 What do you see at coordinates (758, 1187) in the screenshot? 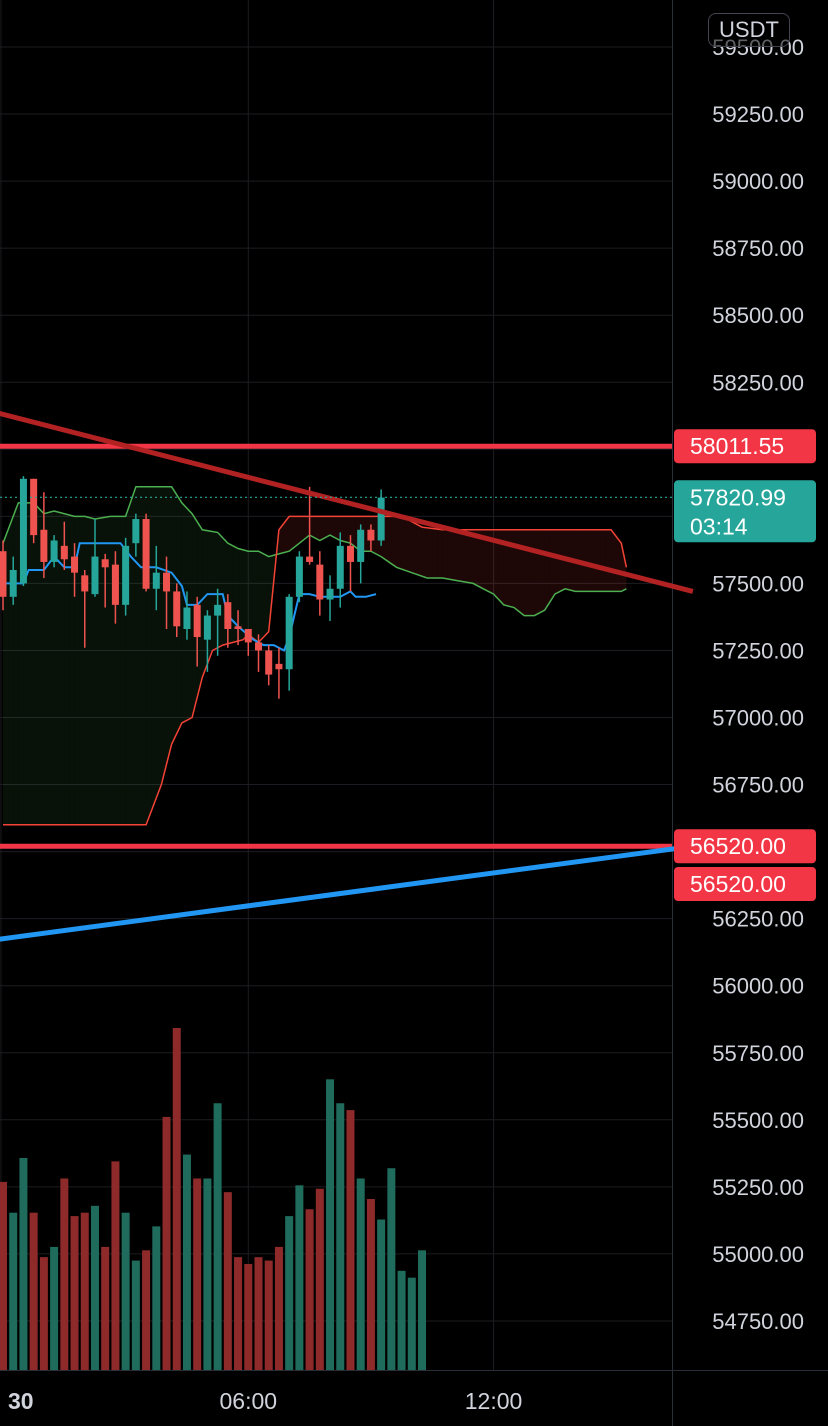
I see `price-tick-label: 55250.00` at bounding box center [758, 1187].